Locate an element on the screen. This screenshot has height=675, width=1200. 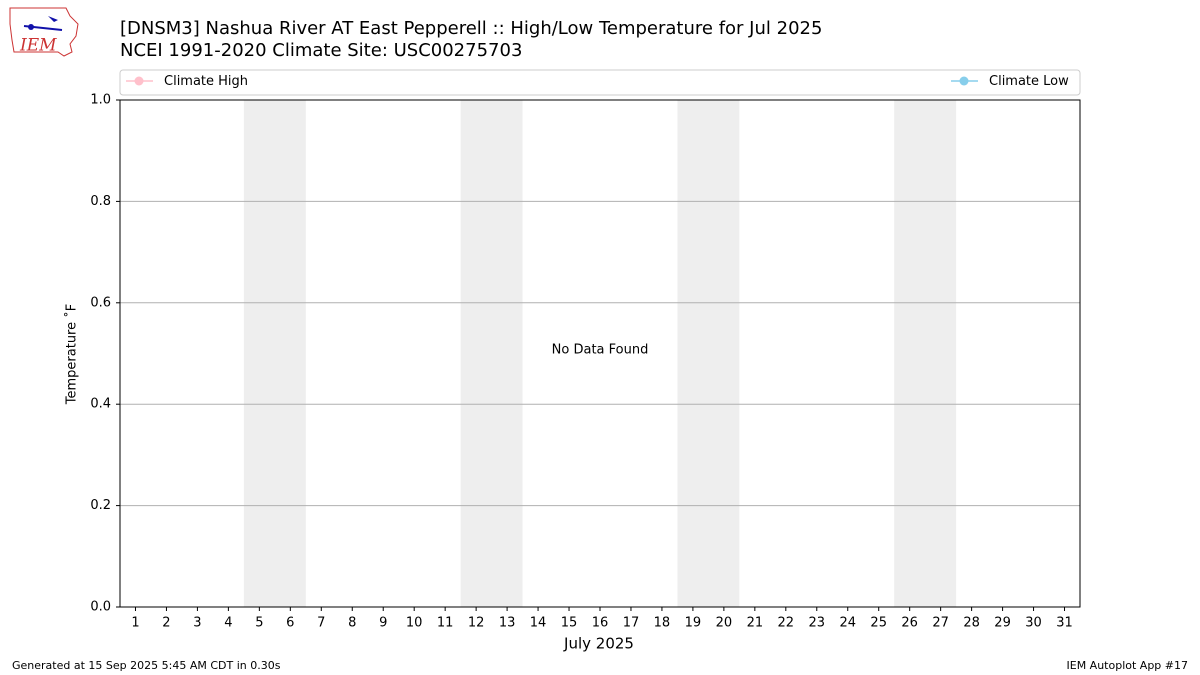
chart-subtitle: NCEI 1991-2020 Climate Site: USC00275703 is located at coordinates (321, 50).